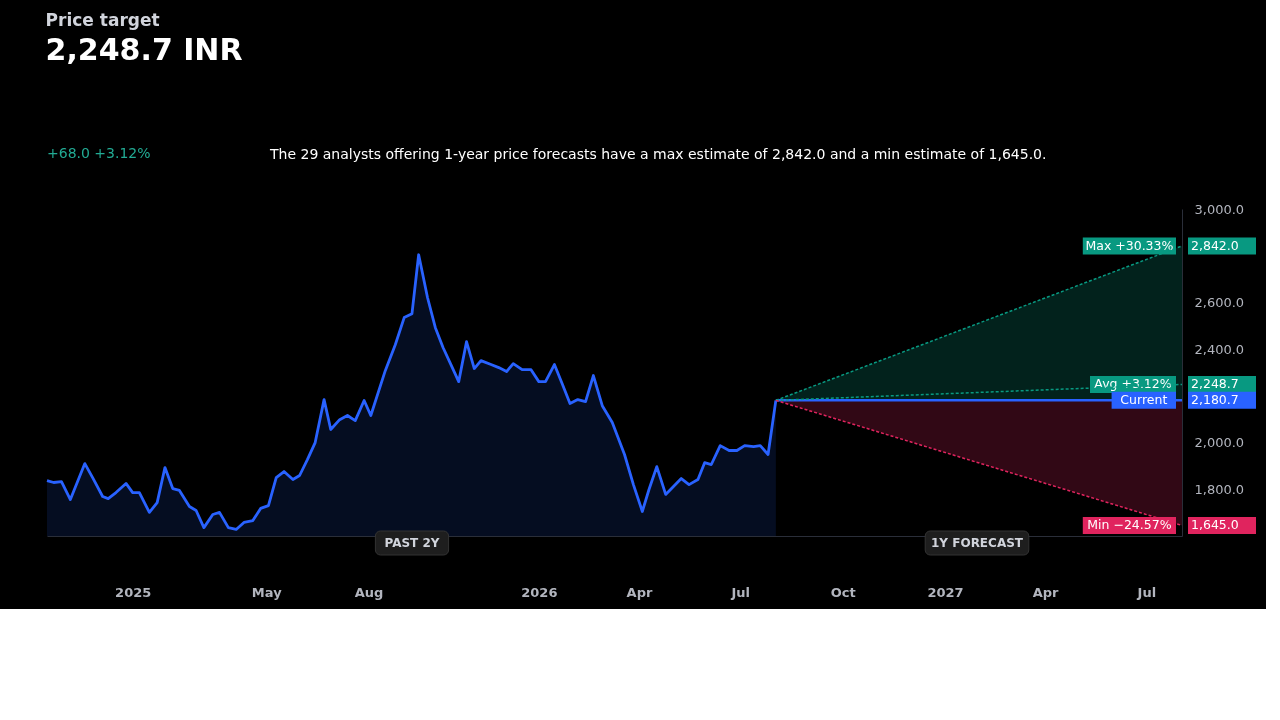 Image resolution: width=1280 pixels, height=720 pixels. What do you see at coordinates (1215, 384) in the screenshot?
I see `data-label: 2,248.7` at bounding box center [1215, 384].